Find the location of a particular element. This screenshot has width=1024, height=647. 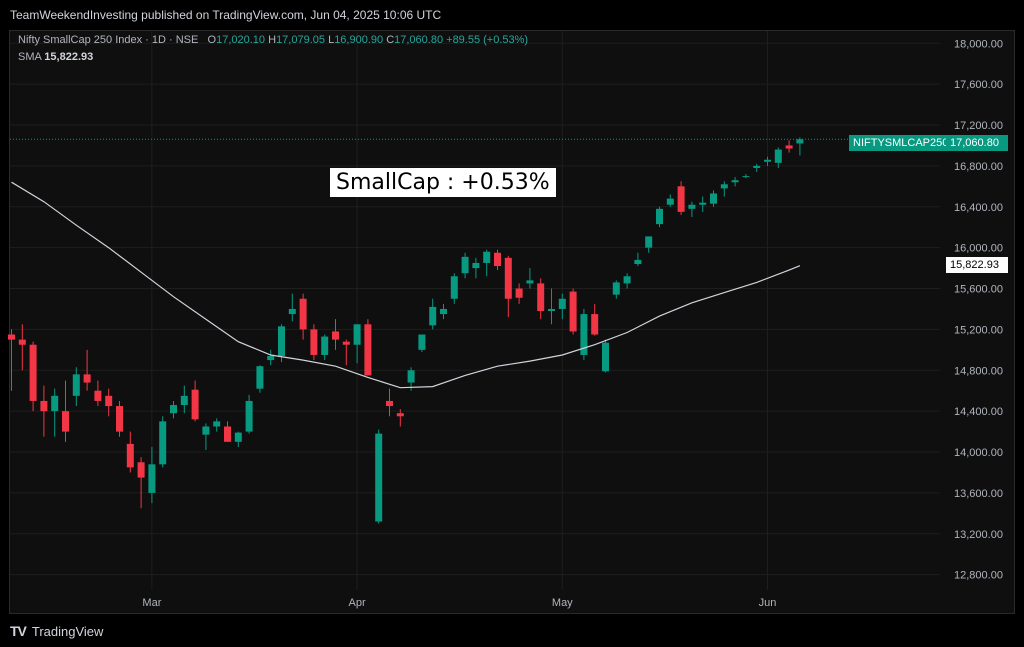

tradingview-logo-icon: TV is located at coordinates (18, 631).